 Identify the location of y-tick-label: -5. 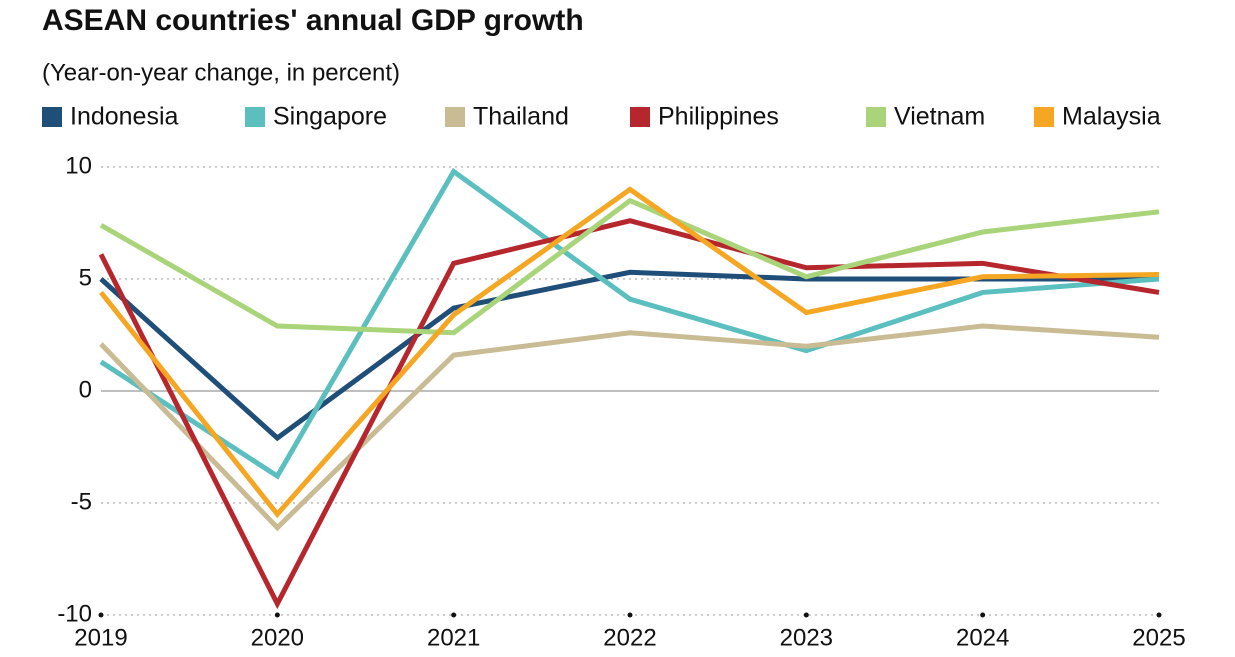
(81, 501).